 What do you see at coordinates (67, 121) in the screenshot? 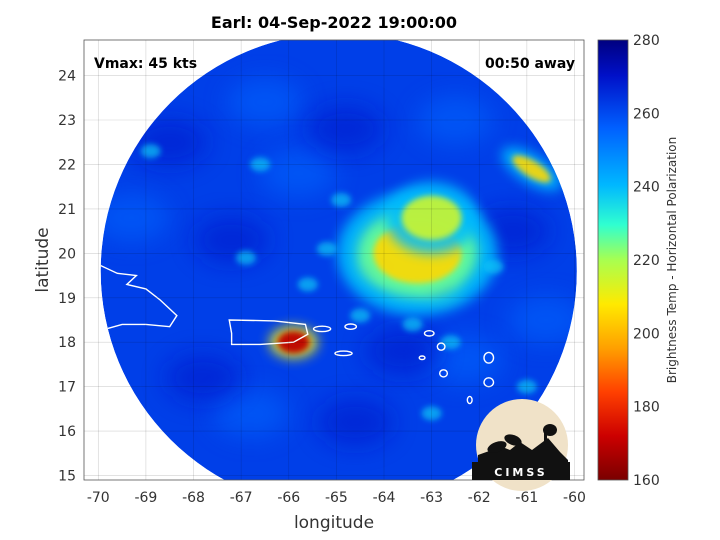
I see `y-tick-label: 23` at bounding box center [67, 121].